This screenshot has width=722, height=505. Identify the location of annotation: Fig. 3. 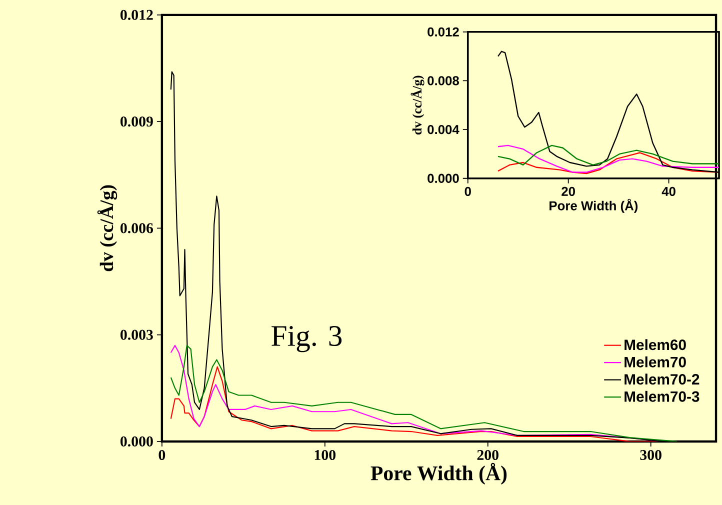
(307, 339).